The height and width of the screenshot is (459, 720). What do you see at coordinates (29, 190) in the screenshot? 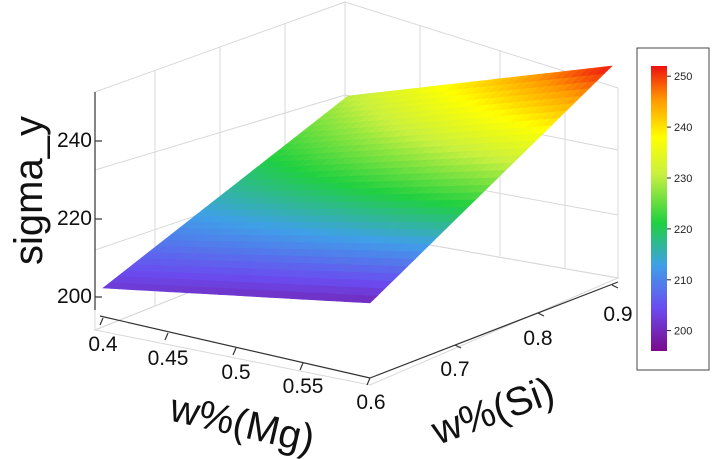
I see `z-axis-label: sigma_y` at bounding box center [29, 190].